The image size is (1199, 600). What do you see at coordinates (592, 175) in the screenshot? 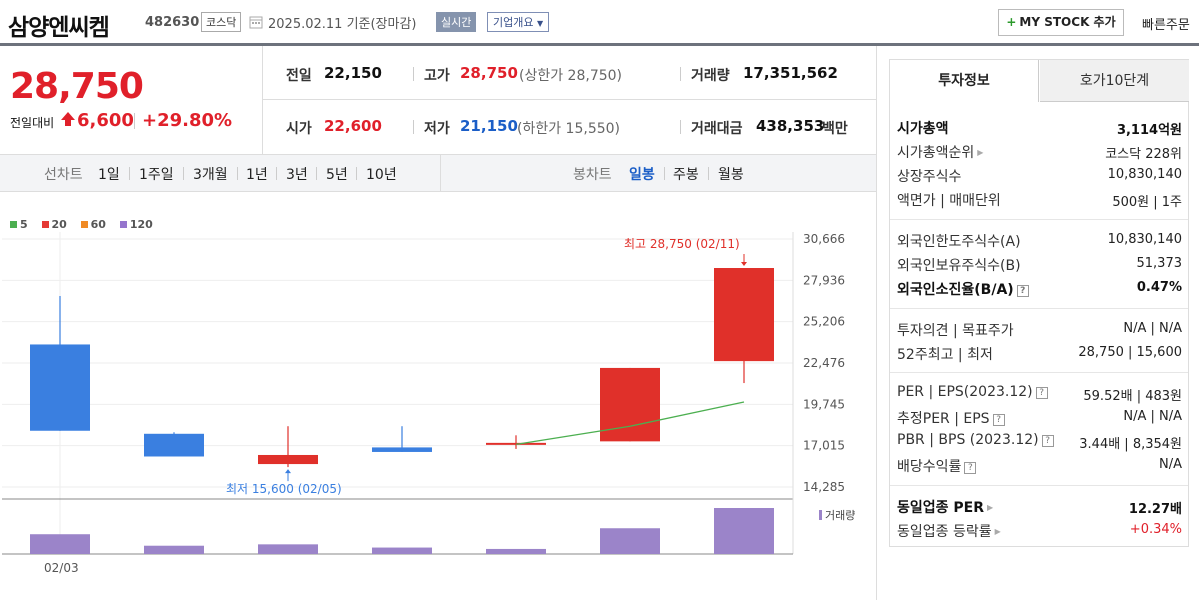
I see `candle-chart-label: 봉차트` at bounding box center [592, 175].